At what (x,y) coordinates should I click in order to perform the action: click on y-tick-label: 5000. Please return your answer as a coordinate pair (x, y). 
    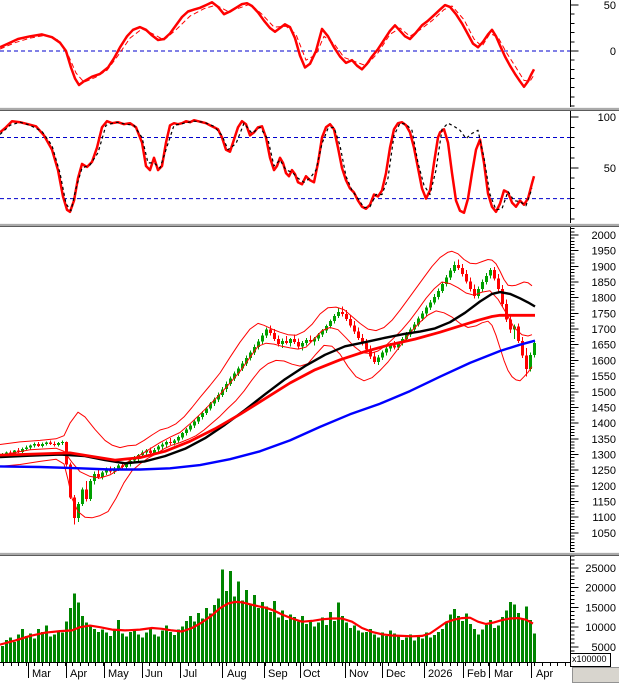
    Looking at the image, I should click on (604, 648).